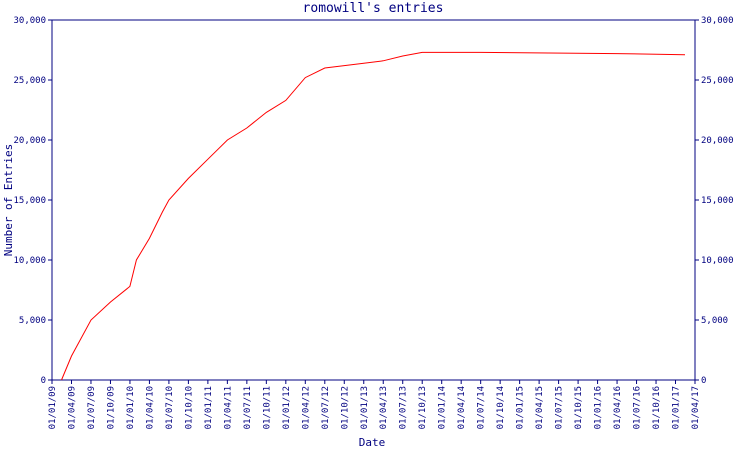 The image size is (750, 450). I want to click on x-tick-label: 01/07/11, so click(248, 407).